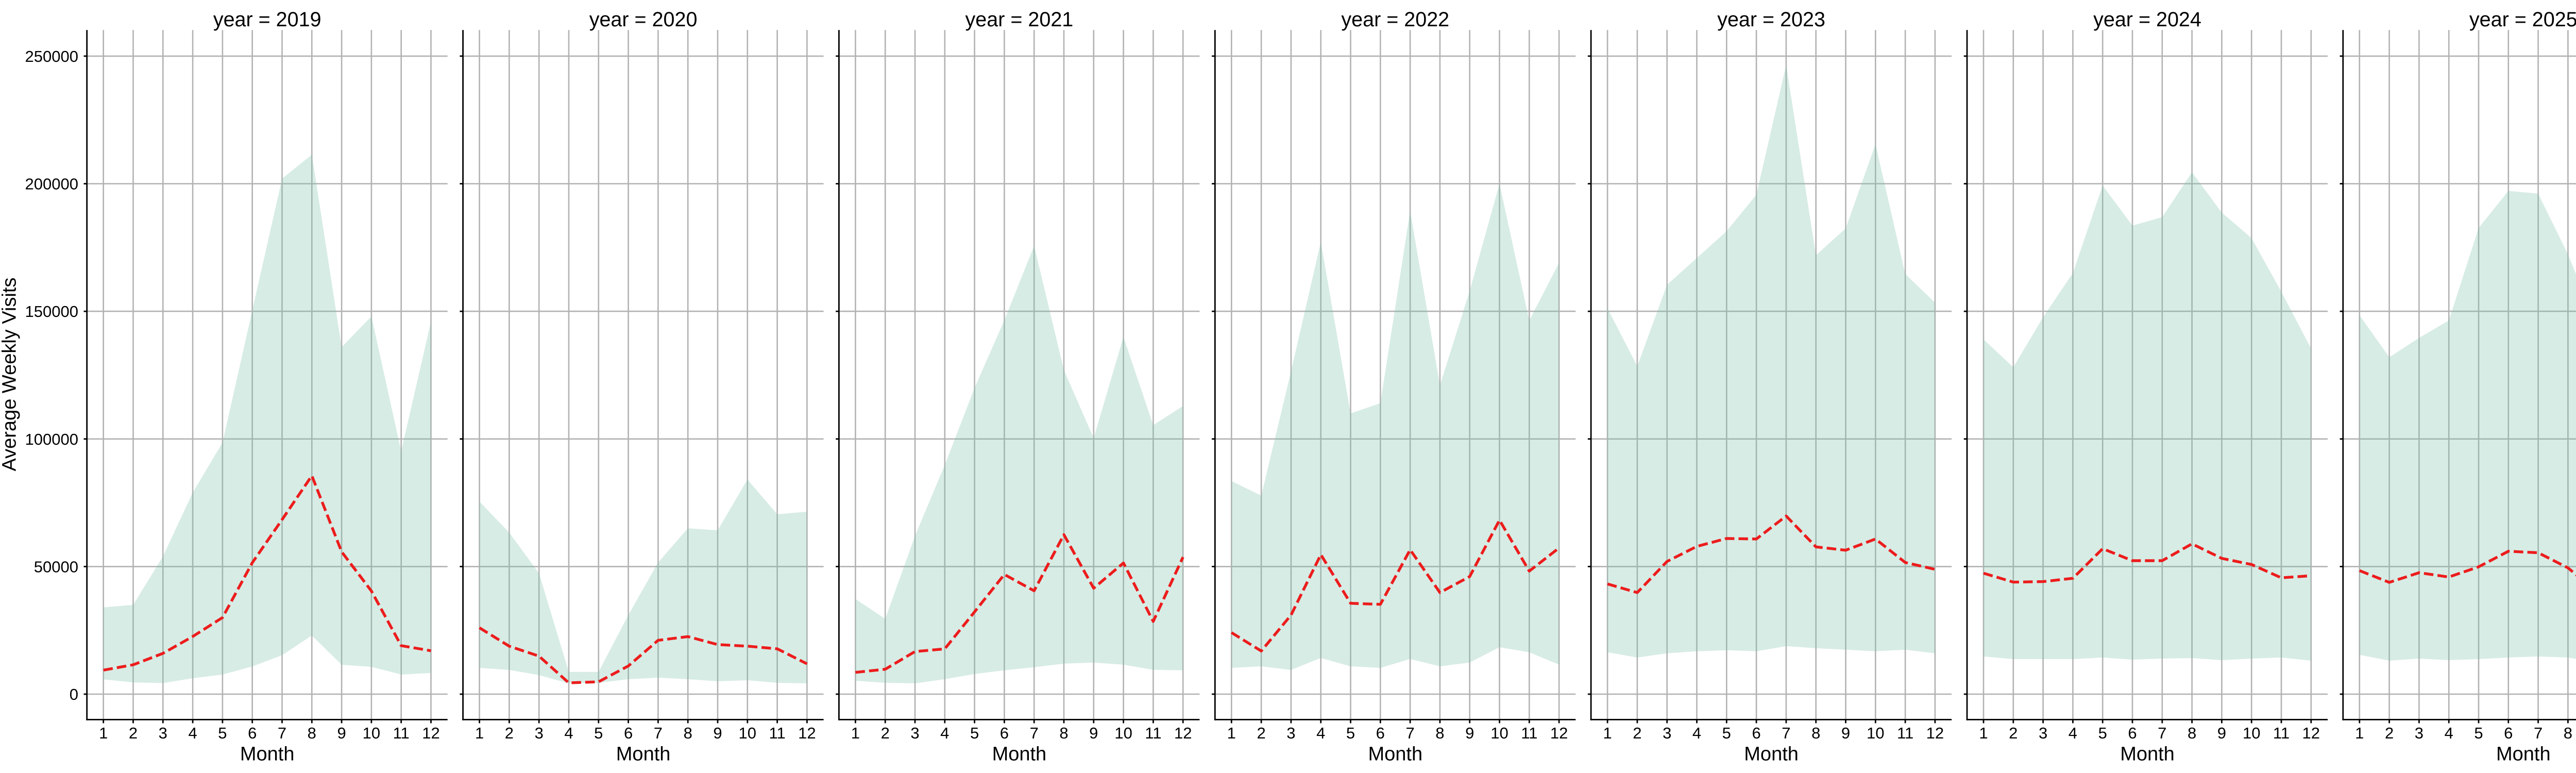 Image resolution: width=2576 pixels, height=773 pixels. I want to click on svg-text: 0, so click(74, 694).